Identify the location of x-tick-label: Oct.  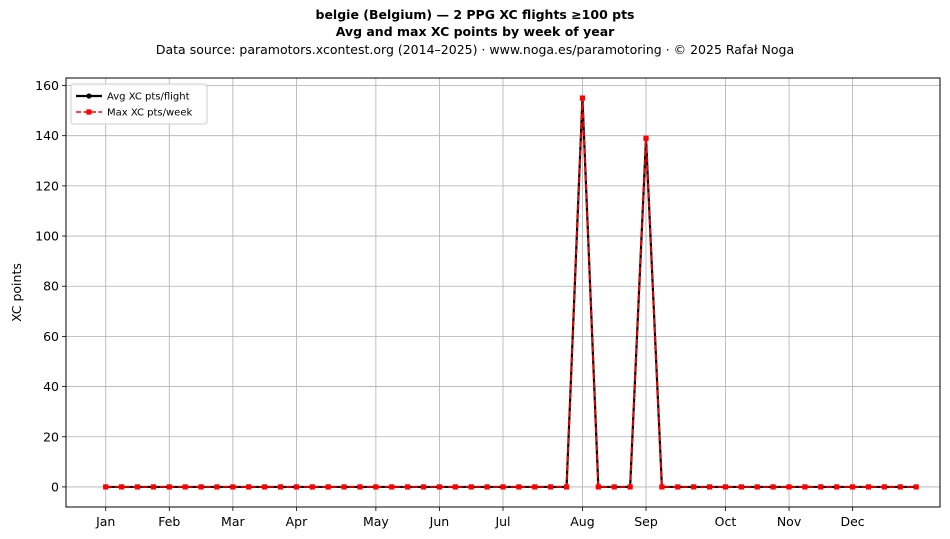
(726, 521).